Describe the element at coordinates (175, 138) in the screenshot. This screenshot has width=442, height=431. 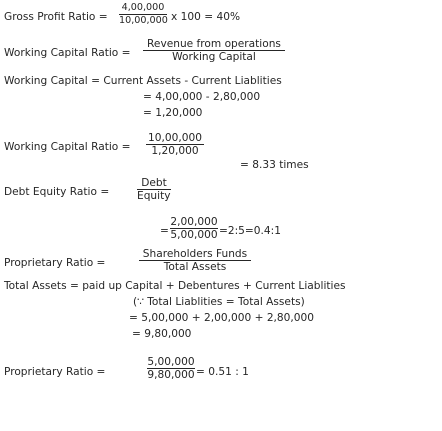
I see `wc-ratio-calc-numerator: 10,00,000` at that location.